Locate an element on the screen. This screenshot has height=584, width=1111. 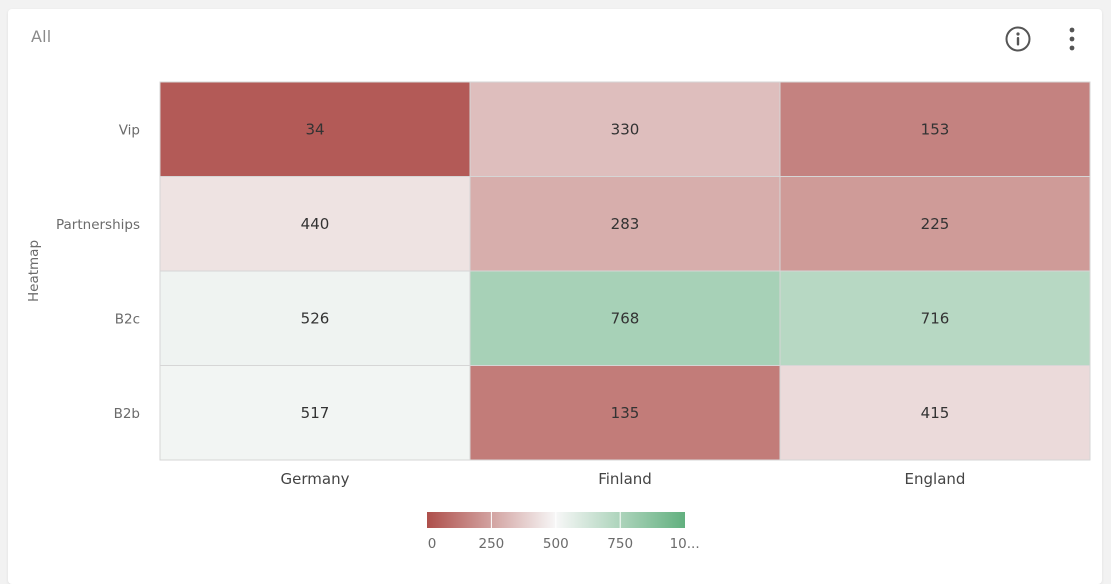
cell-value-label: 135 is located at coordinates (625, 413).